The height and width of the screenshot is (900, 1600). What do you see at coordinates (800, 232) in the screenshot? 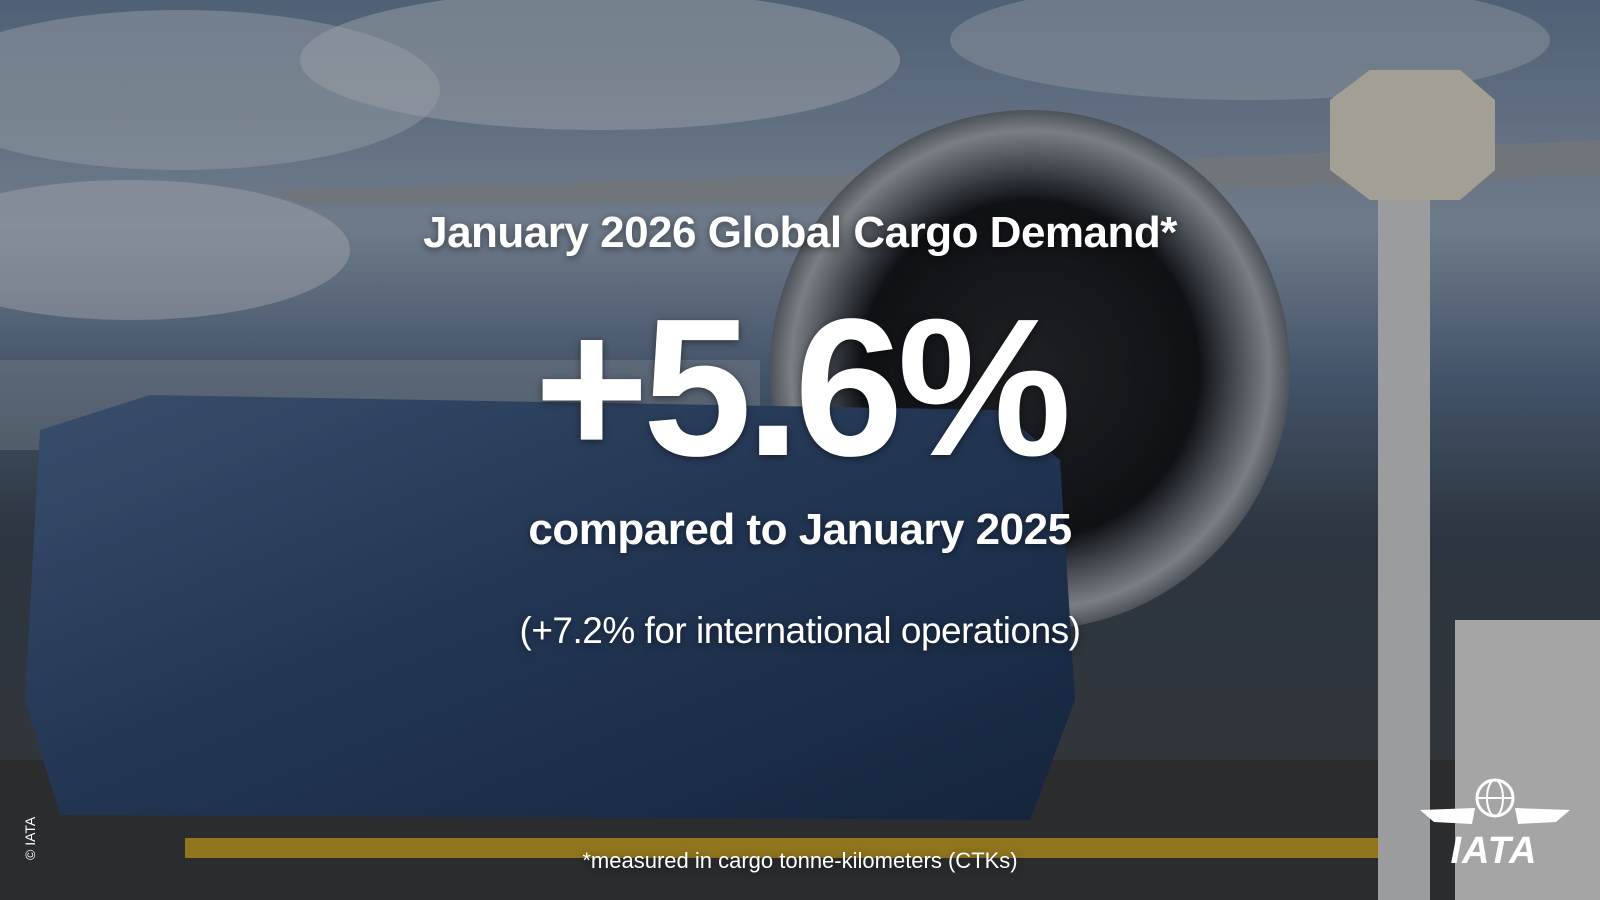
I see `headline-title: January 2026 Global Cargo Demand*` at bounding box center [800, 232].